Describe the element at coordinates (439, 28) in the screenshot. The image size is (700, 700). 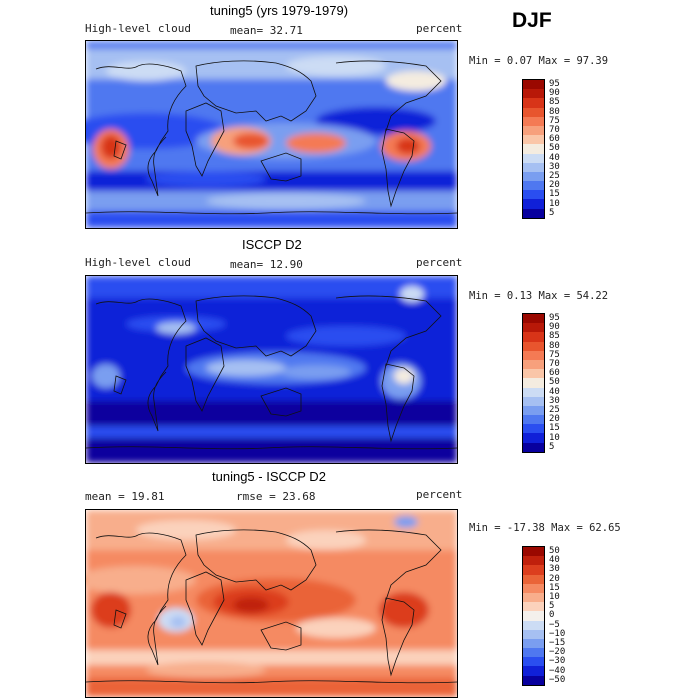
I see `panel1-unit: percent` at that location.